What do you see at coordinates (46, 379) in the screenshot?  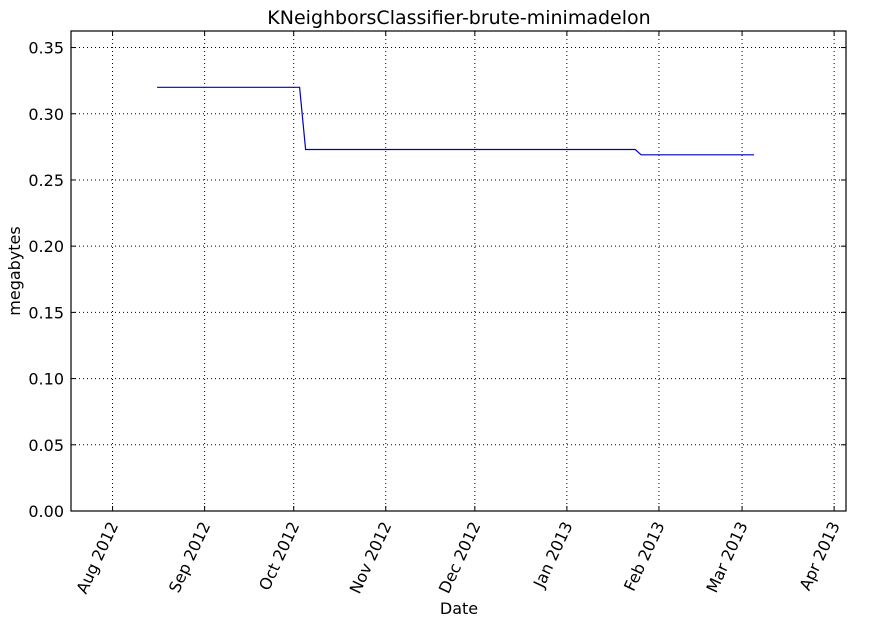 I see `y-tick-label: 0.10` at bounding box center [46, 379].